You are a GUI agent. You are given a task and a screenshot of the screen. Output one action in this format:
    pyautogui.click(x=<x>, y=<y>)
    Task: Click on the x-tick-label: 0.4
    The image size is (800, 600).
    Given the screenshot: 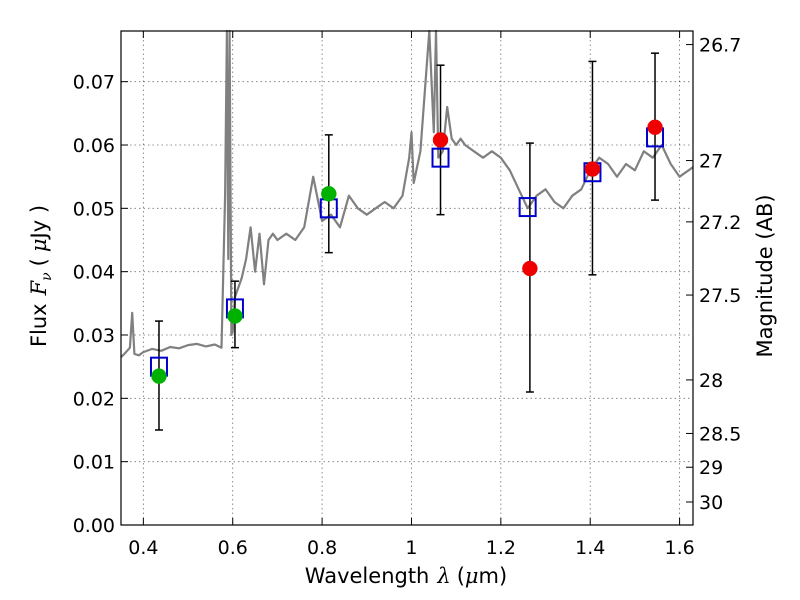 What is the action you would take?
    pyautogui.click(x=143, y=548)
    